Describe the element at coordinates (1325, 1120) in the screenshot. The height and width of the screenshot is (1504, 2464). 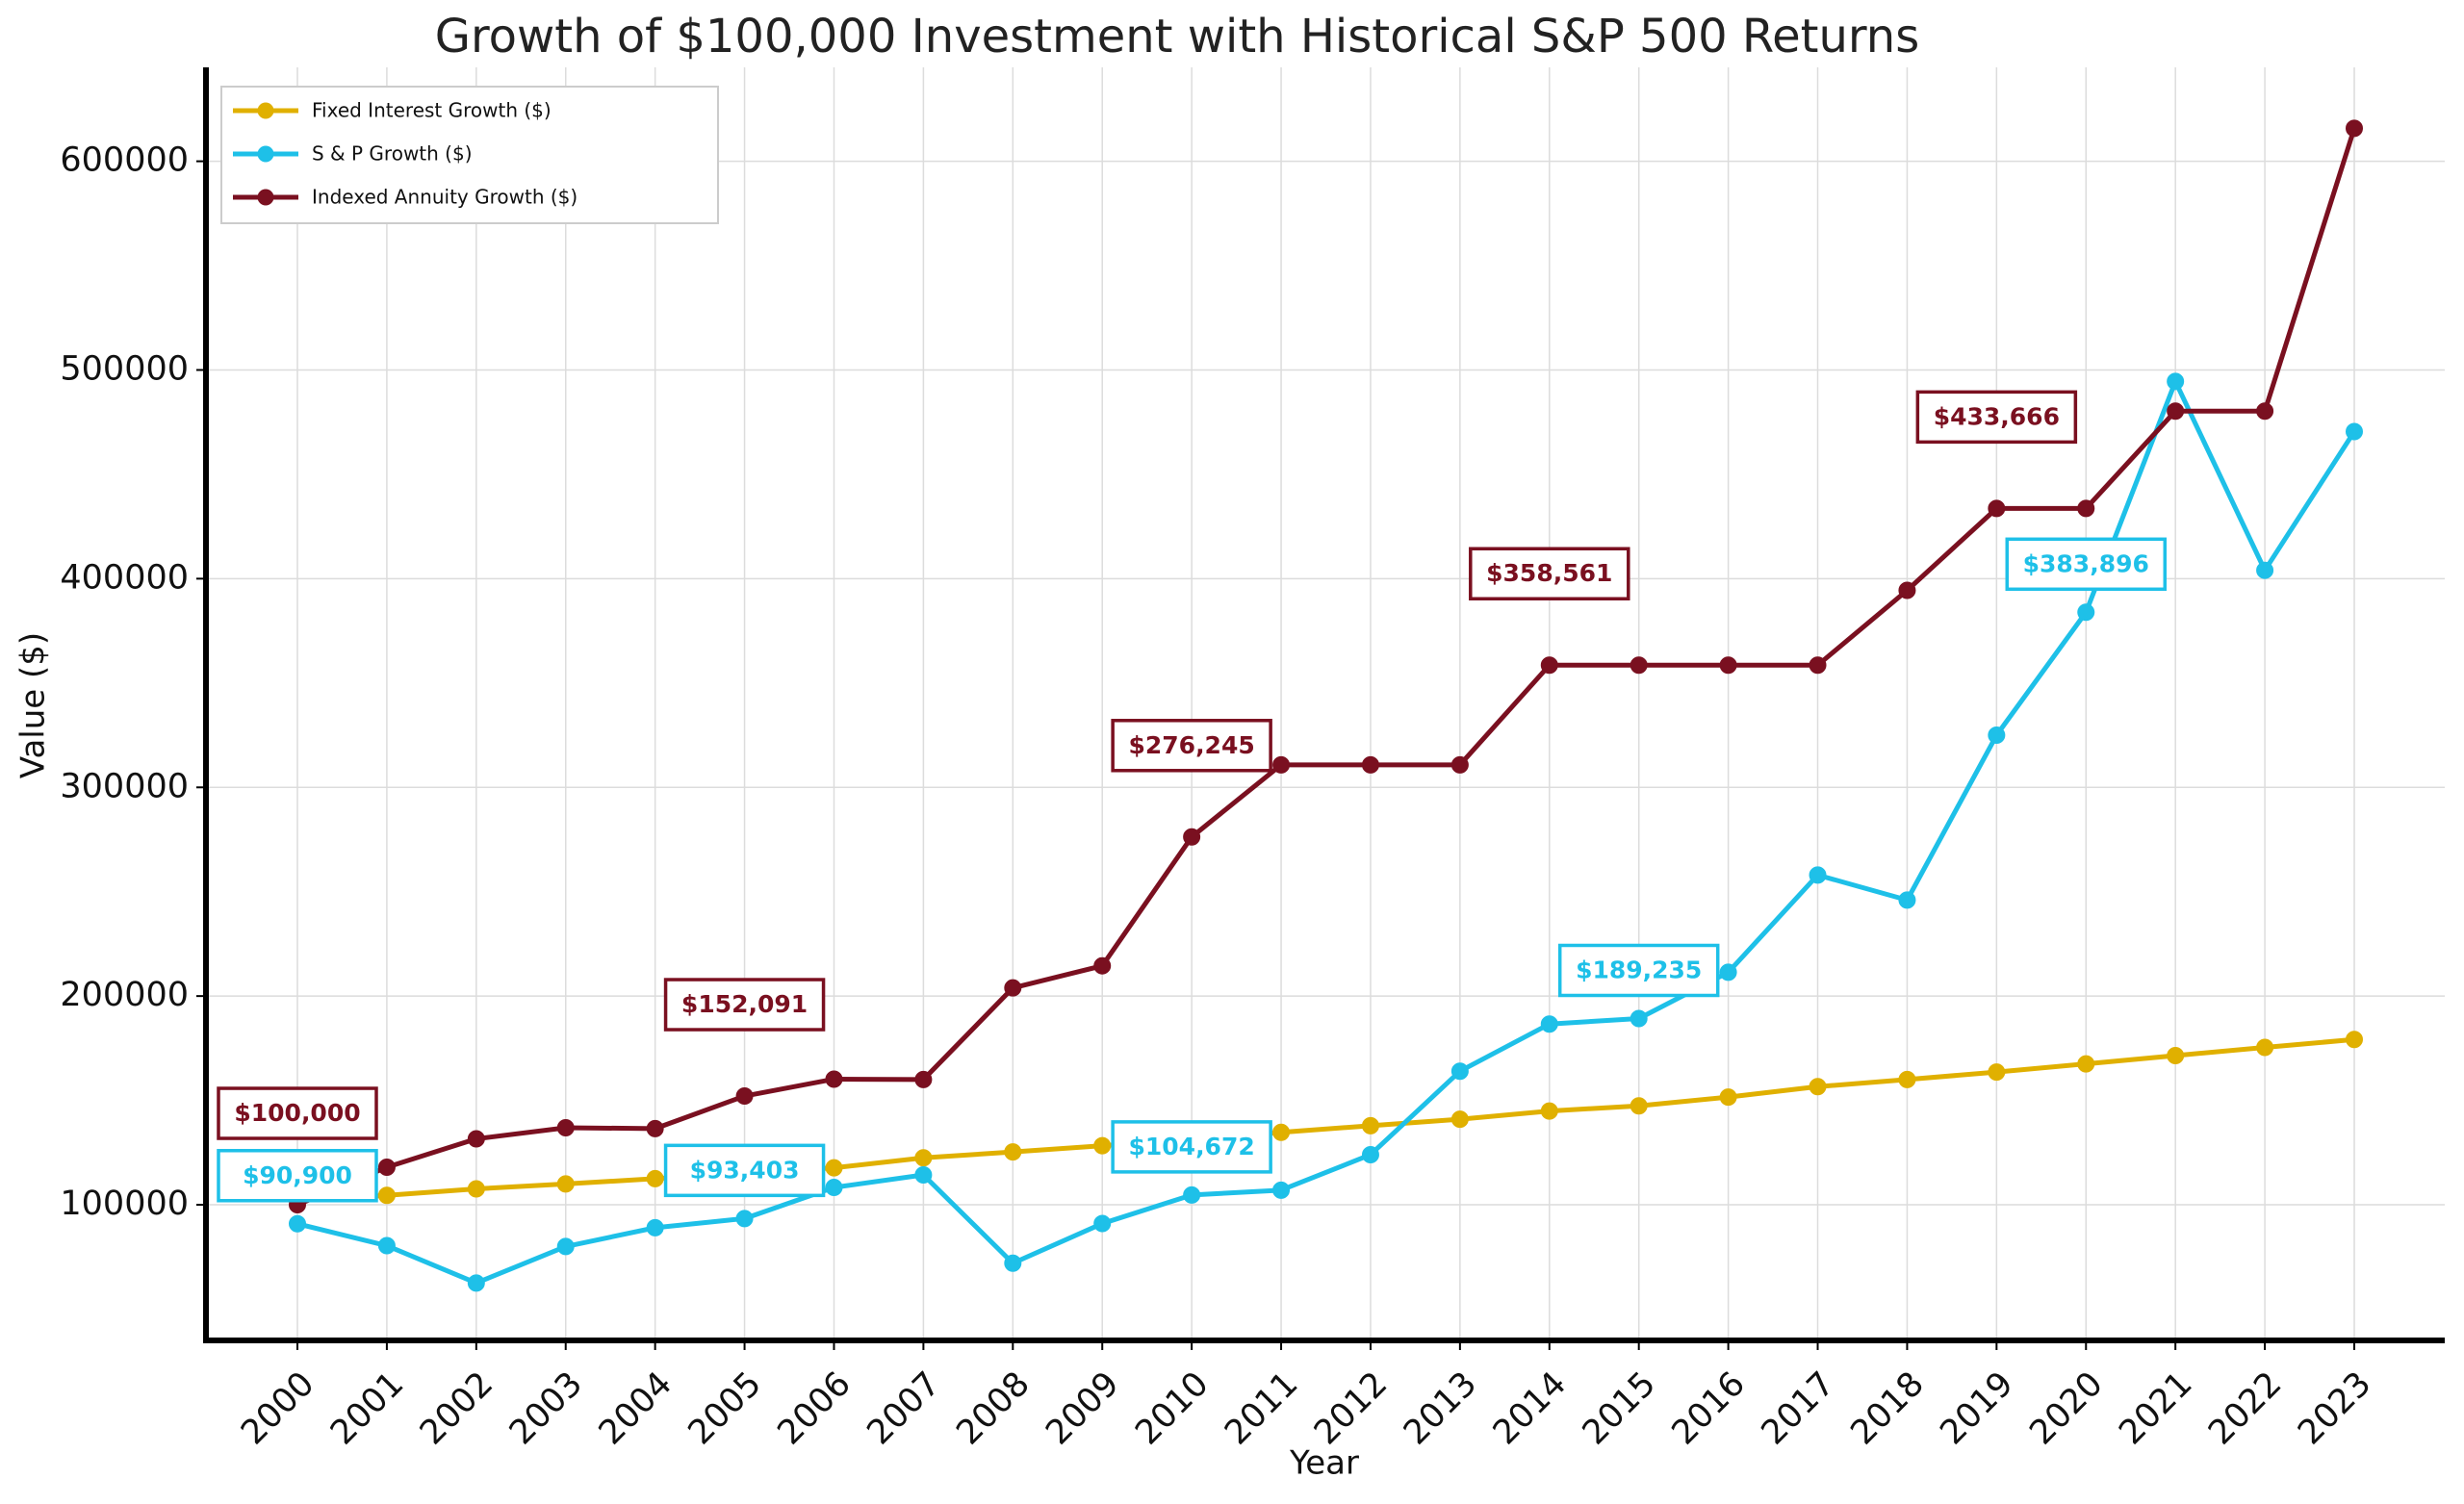
I see `series-line` at that location.